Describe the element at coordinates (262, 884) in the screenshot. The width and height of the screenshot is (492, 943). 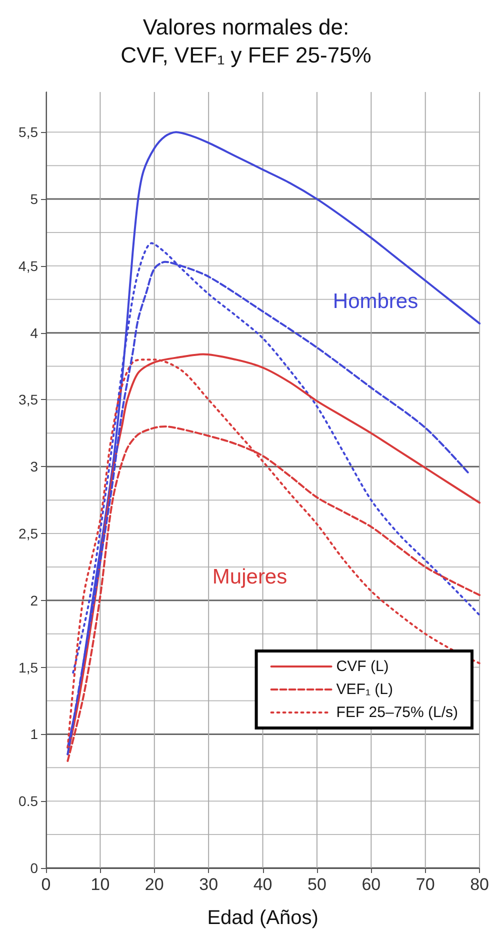
I see `x-tick-label: 40` at that location.